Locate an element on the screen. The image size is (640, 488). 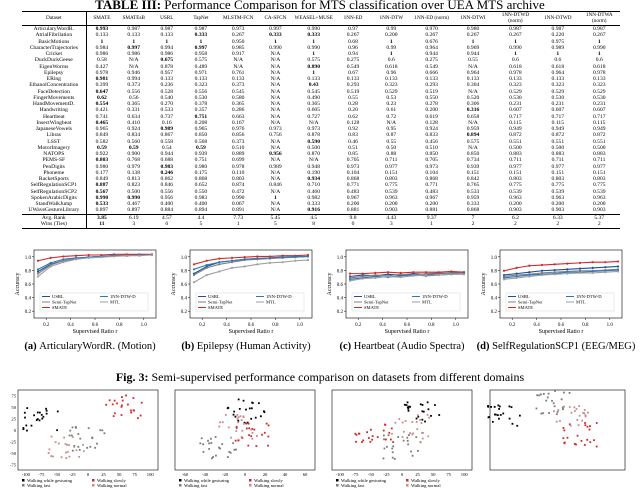
score-cell: 0.872 is located at coordinates (599, 135).